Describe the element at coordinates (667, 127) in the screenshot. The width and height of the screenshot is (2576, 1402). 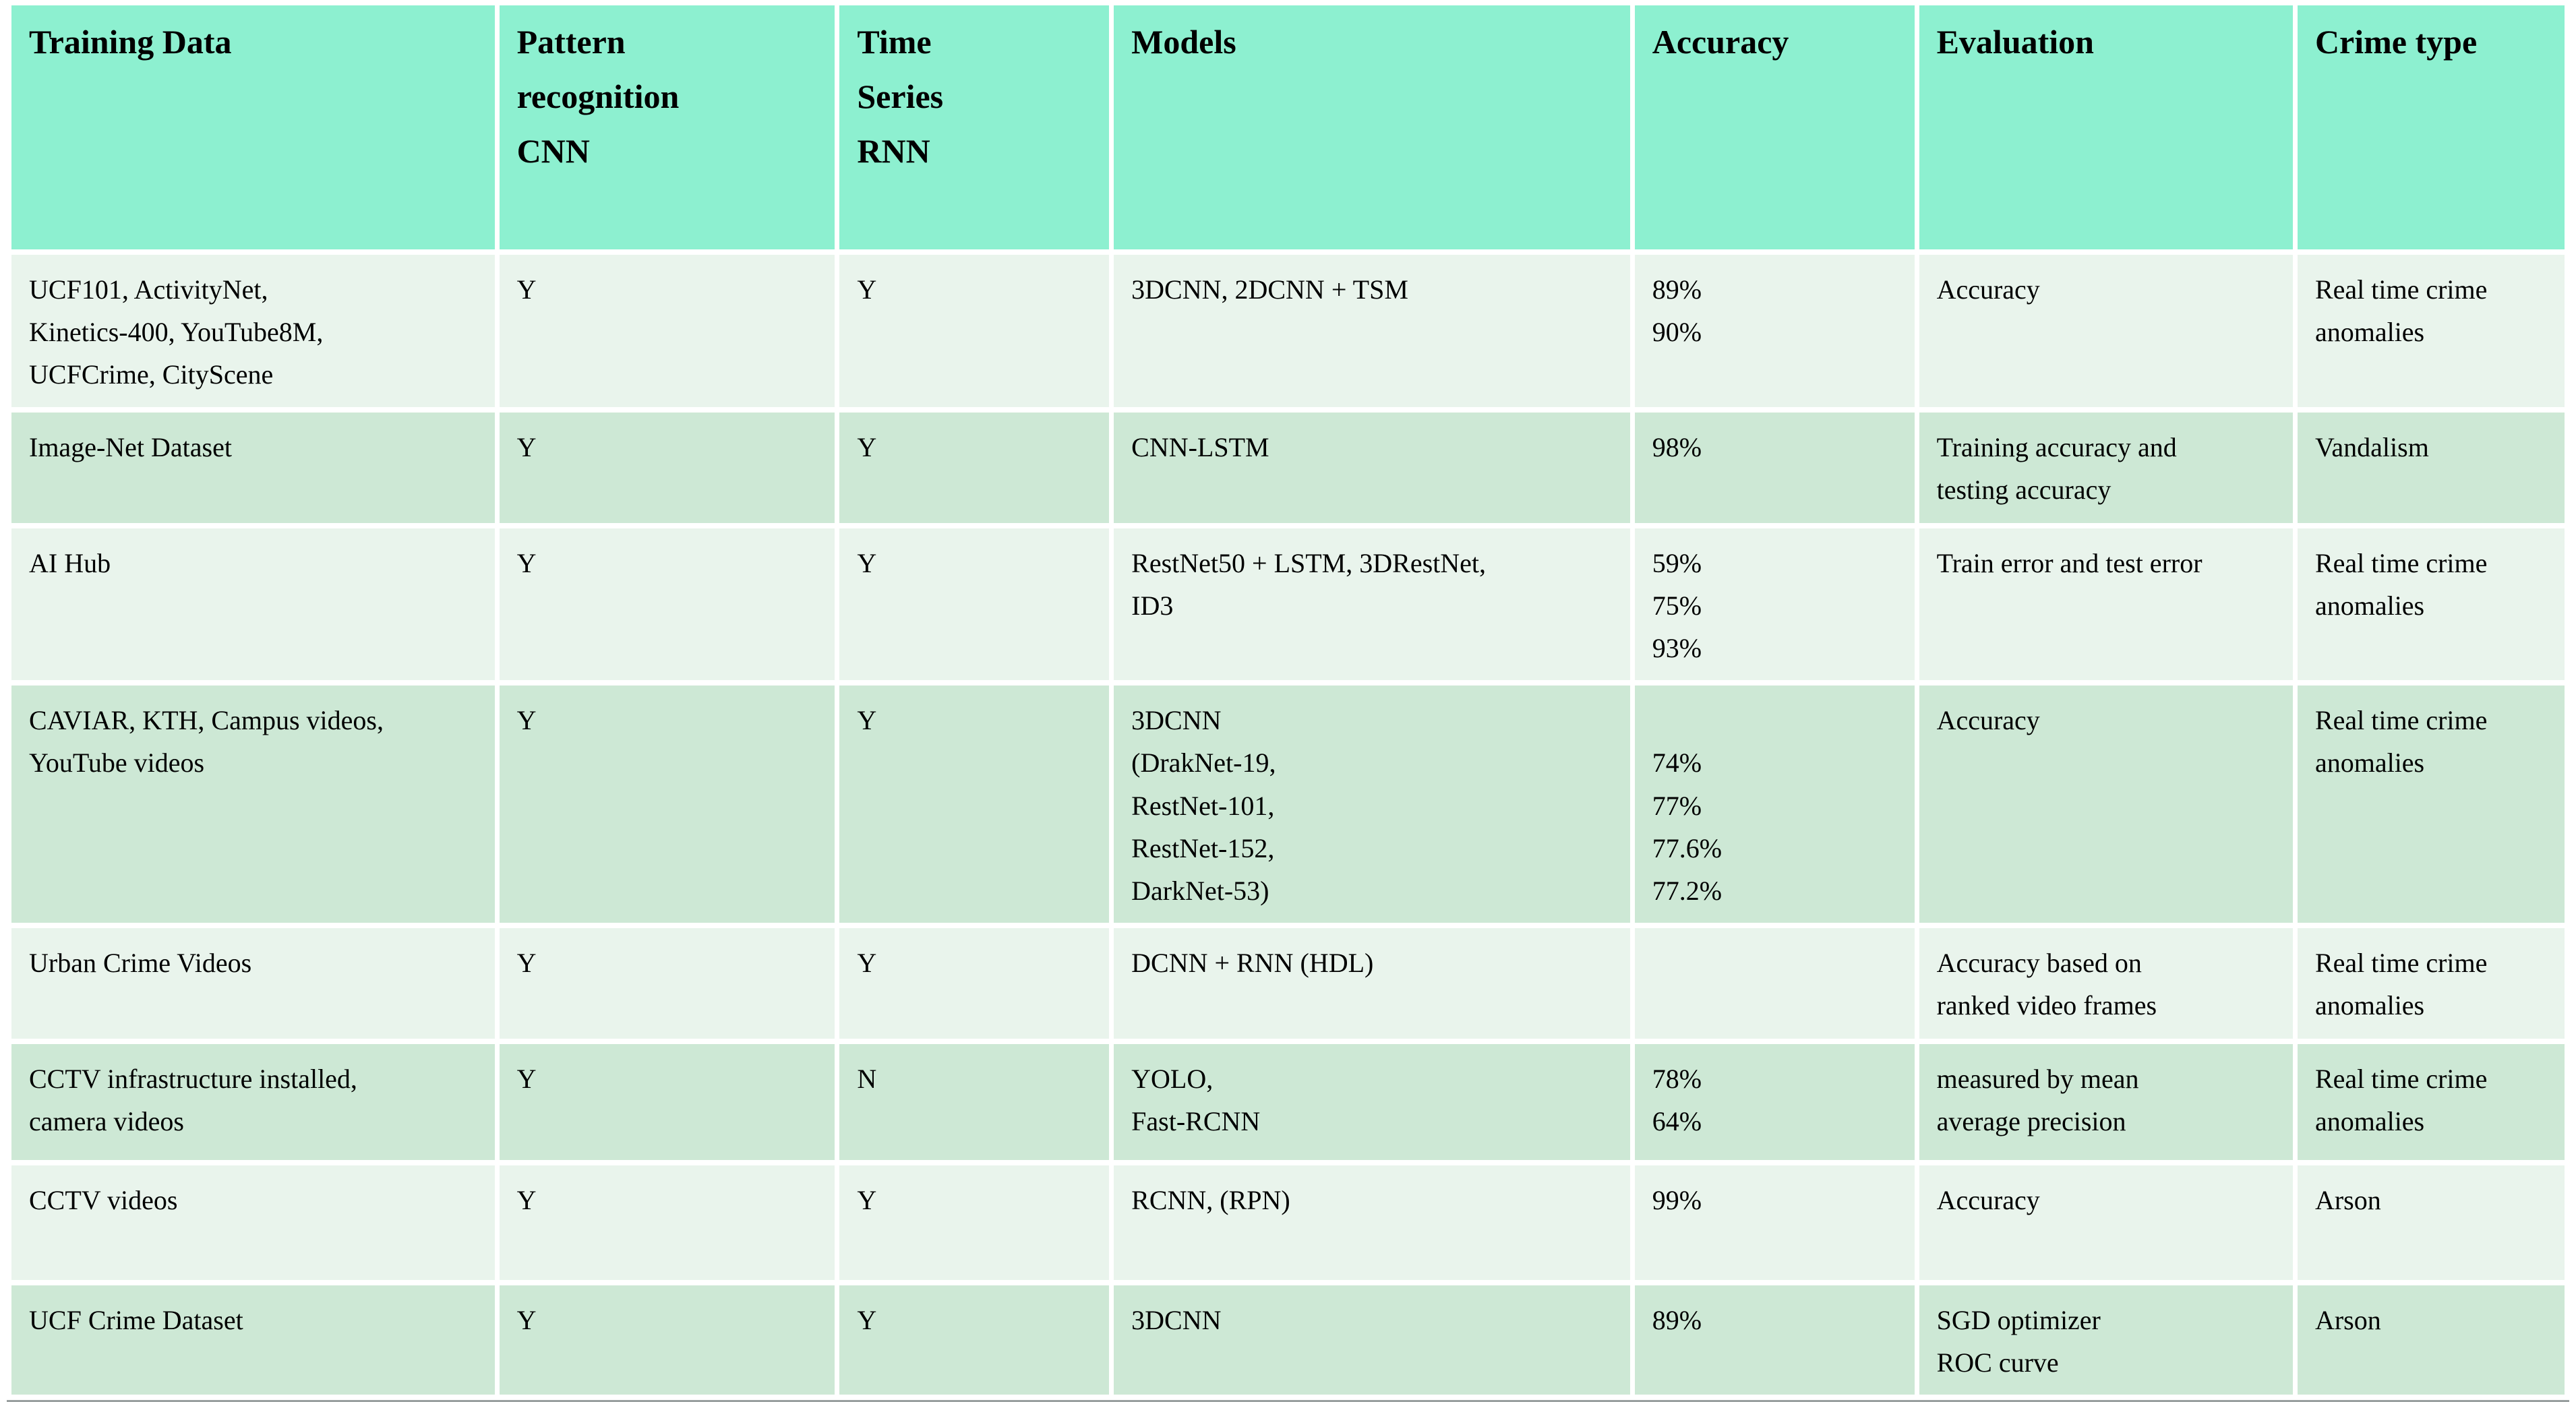
I see `header-cell: Pattern recognition CNN` at that location.